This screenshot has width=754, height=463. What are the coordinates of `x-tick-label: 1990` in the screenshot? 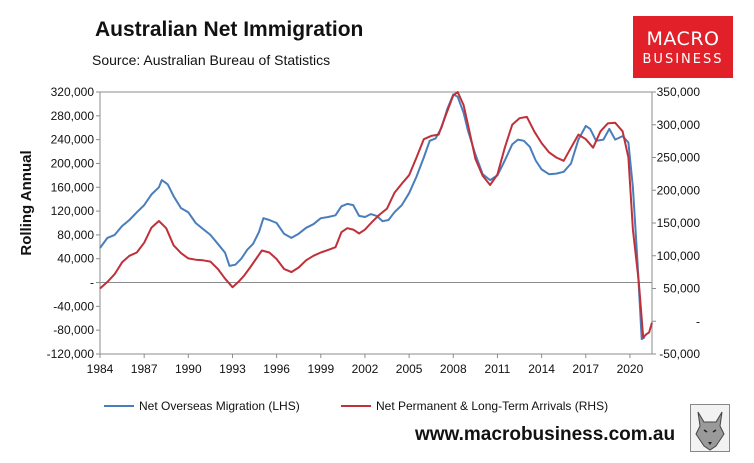 It's located at (188, 369).